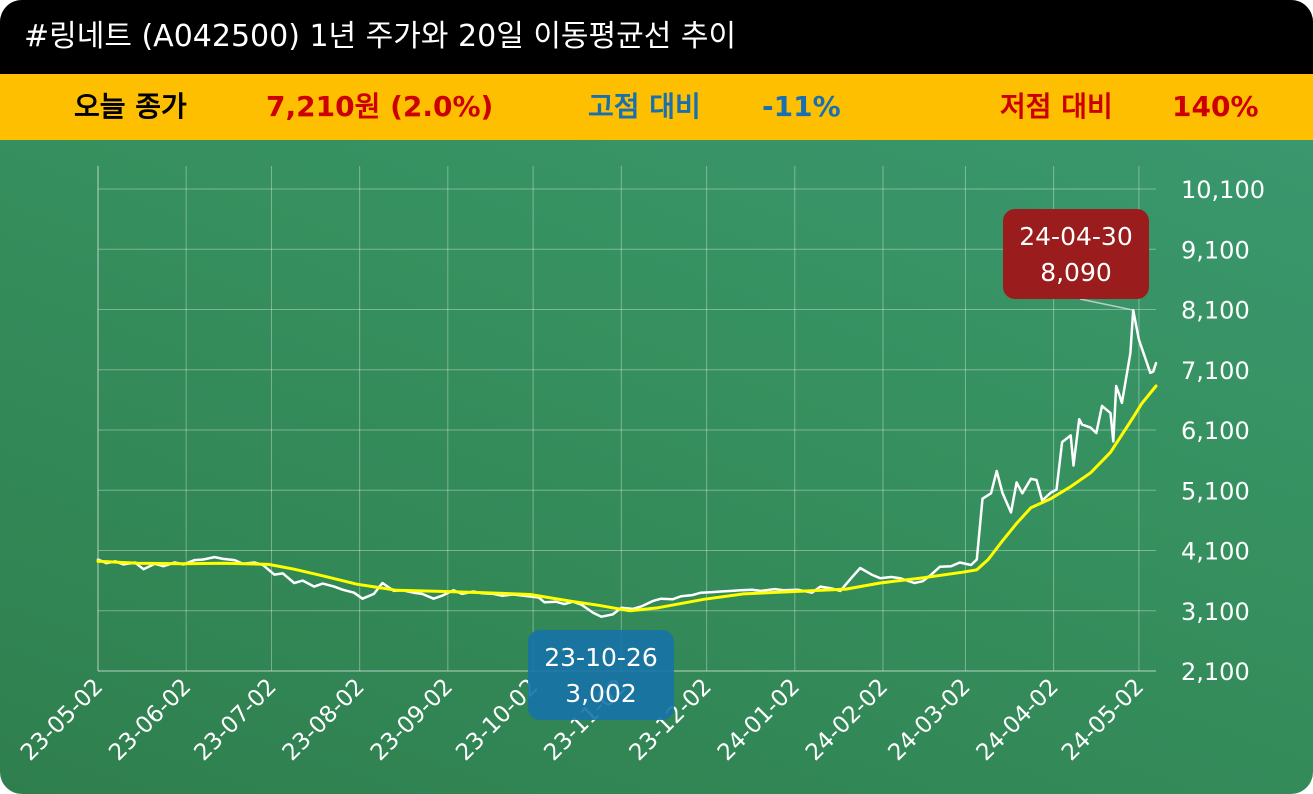 The width and height of the screenshot is (1313, 794). Describe the element at coordinates (759, 720) in the screenshot. I see `x-tick-label: 24-01-02` at that location.